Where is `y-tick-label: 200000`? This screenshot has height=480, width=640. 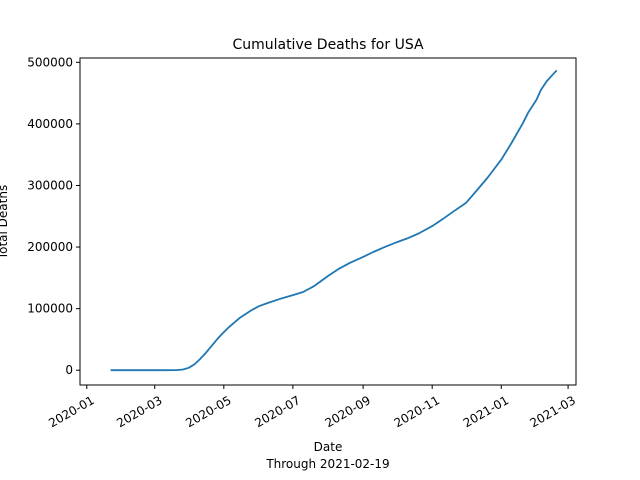 y-tick-label: 200000 is located at coordinates (50, 247).